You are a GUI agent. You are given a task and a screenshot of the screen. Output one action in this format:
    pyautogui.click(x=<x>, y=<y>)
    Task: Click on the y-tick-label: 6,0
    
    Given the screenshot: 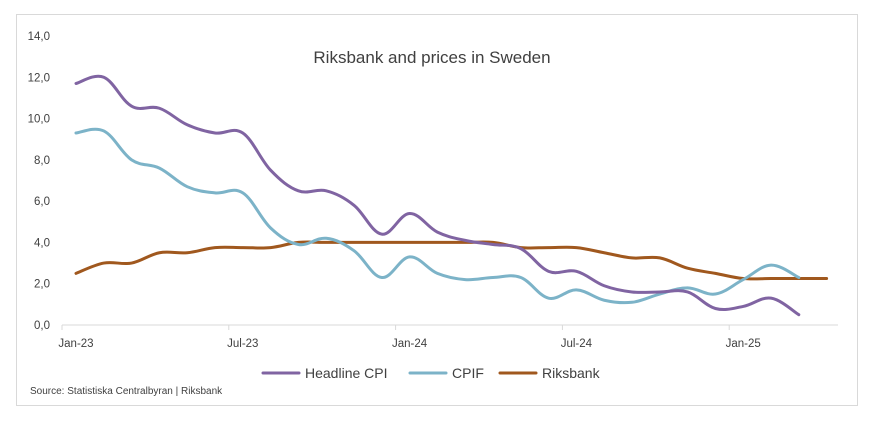 What is the action you would take?
    pyautogui.click(x=42, y=202)
    